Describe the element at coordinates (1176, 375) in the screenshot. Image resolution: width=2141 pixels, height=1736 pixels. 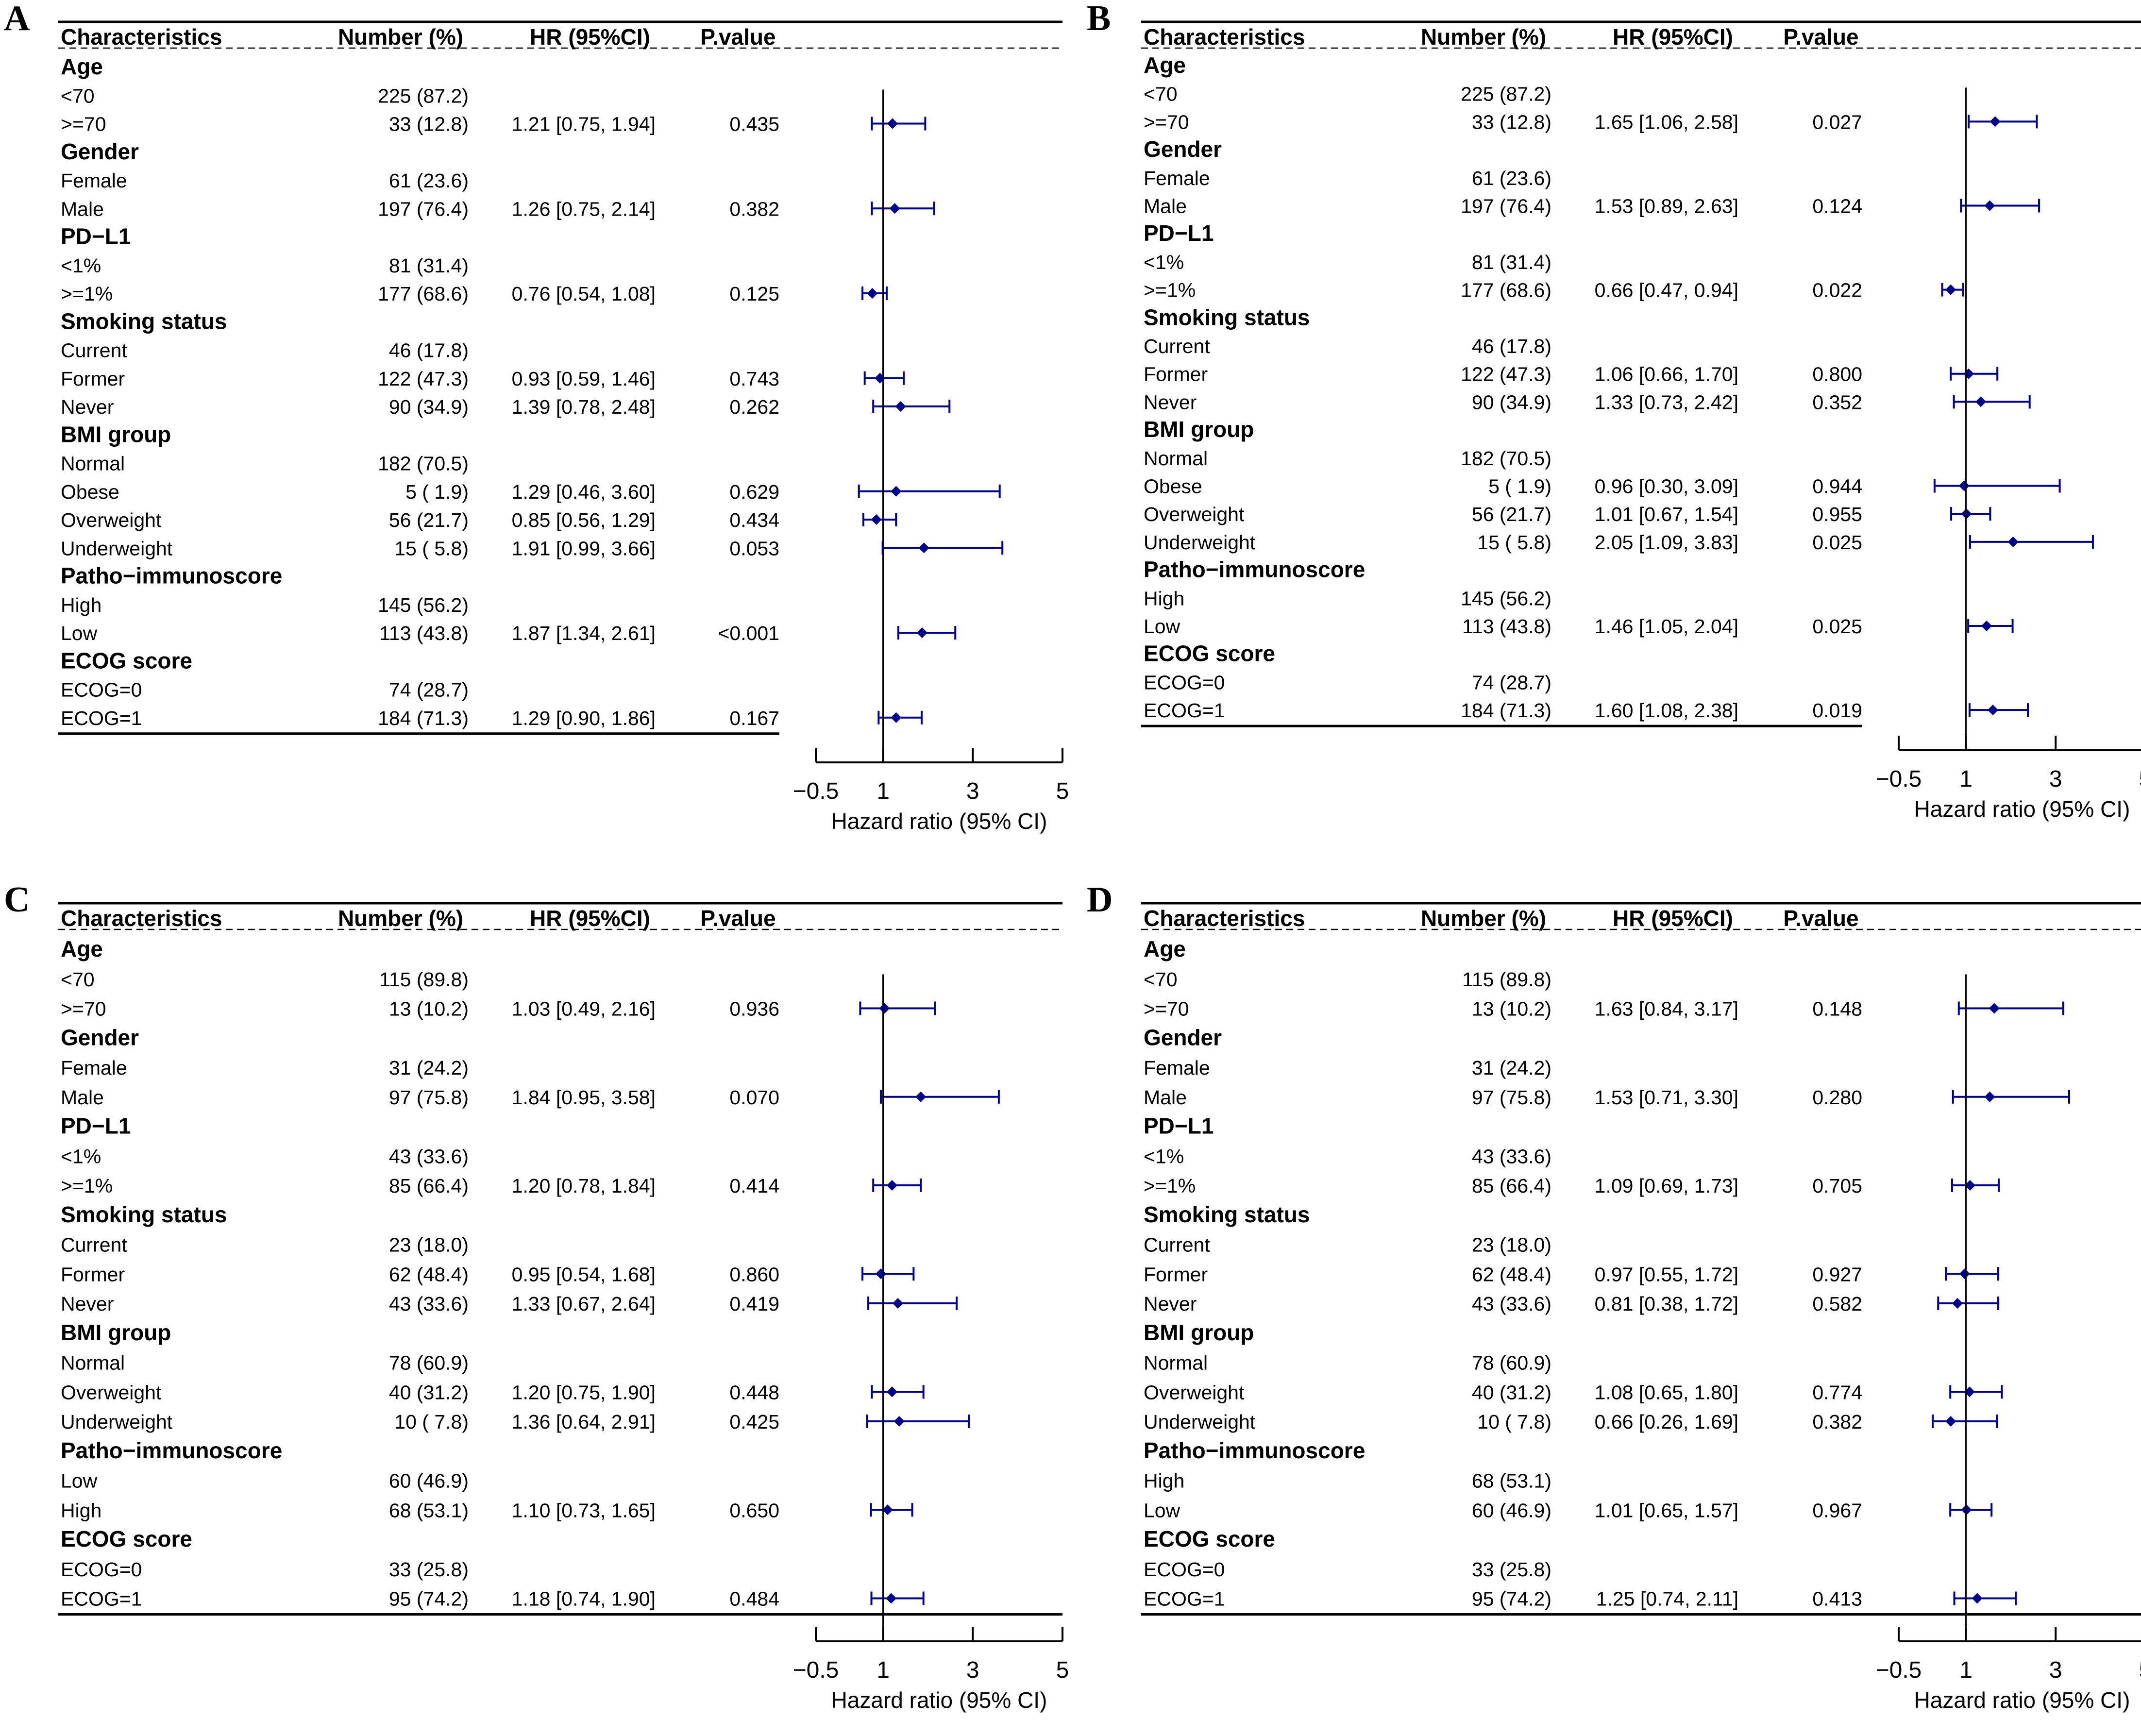
I see `row-label: Former` at that location.